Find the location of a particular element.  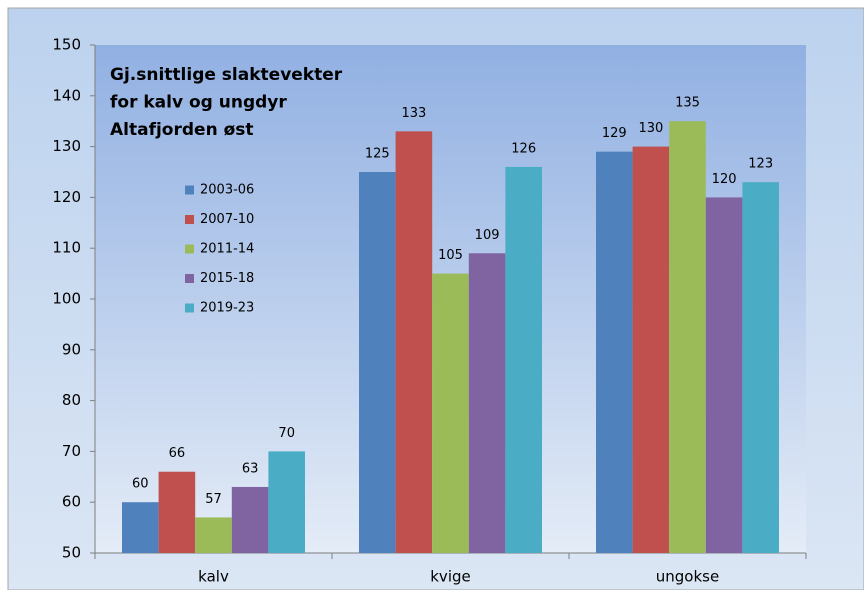

legend-label: 2003-06 is located at coordinates (227, 190).